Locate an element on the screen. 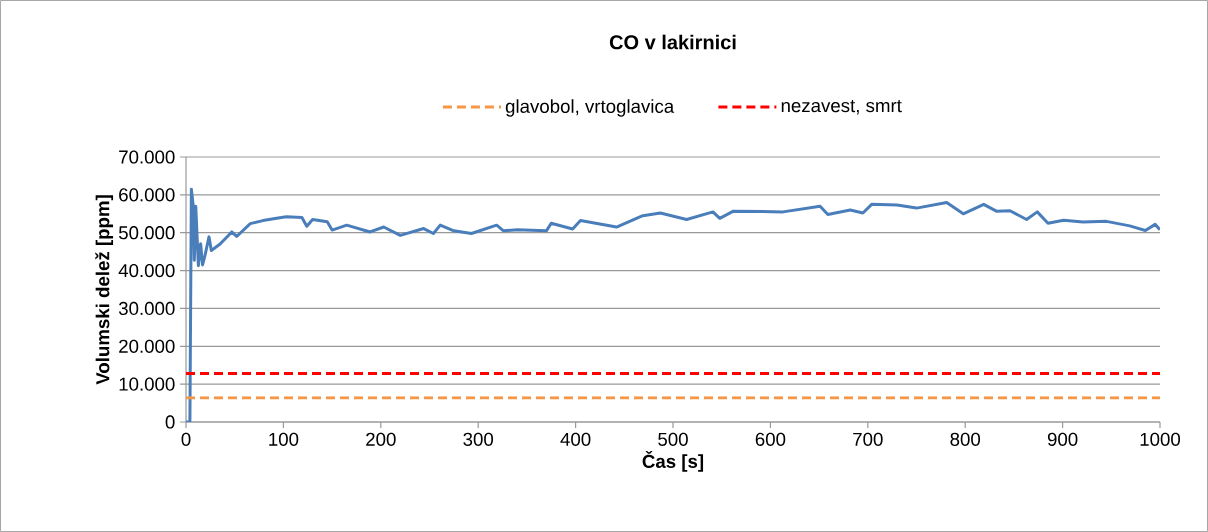  legend-label: nezavest, smrt is located at coordinates (841, 107).